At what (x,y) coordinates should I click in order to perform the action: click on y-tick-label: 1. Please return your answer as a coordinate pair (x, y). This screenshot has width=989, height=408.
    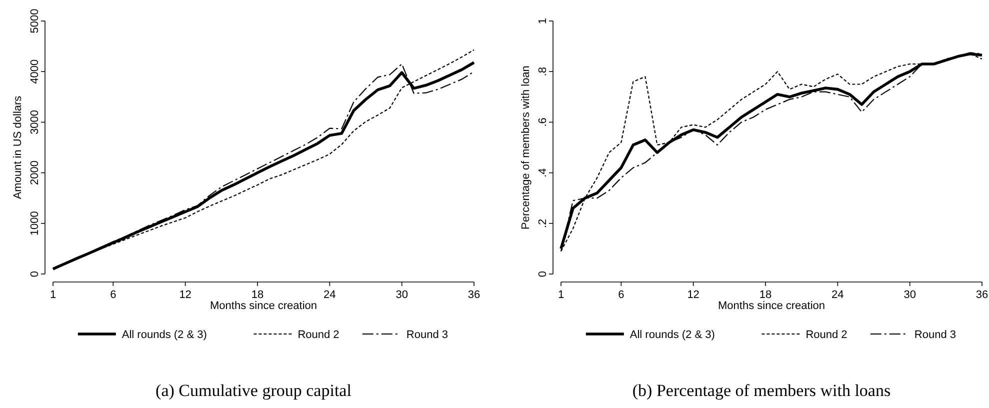
    Looking at the image, I should click on (543, 21).